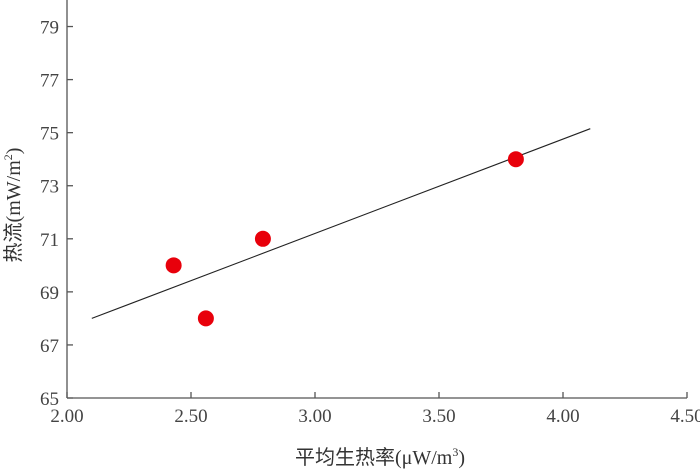 The width and height of the screenshot is (700, 471). What do you see at coordinates (562, 416) in the screenshot?
I see `x-tick-label: 4.00` at bounding box center [562, 416].